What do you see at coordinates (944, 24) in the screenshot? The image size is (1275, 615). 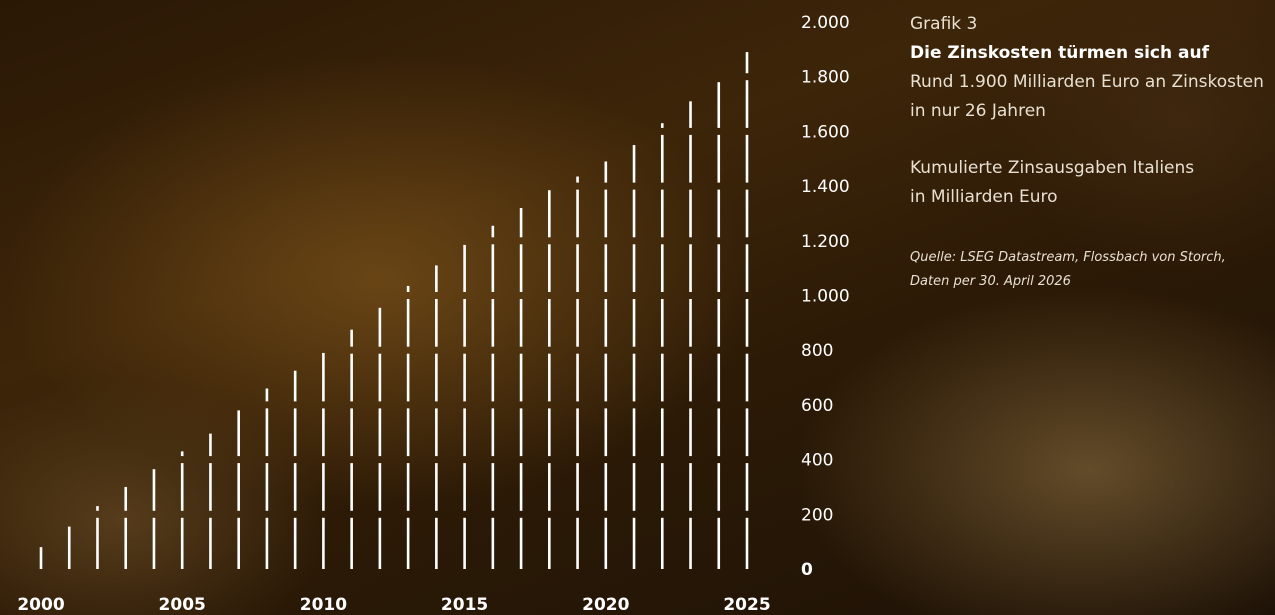 I see `chart-kicker: Grafik 3` at bounding box center [944, 24].